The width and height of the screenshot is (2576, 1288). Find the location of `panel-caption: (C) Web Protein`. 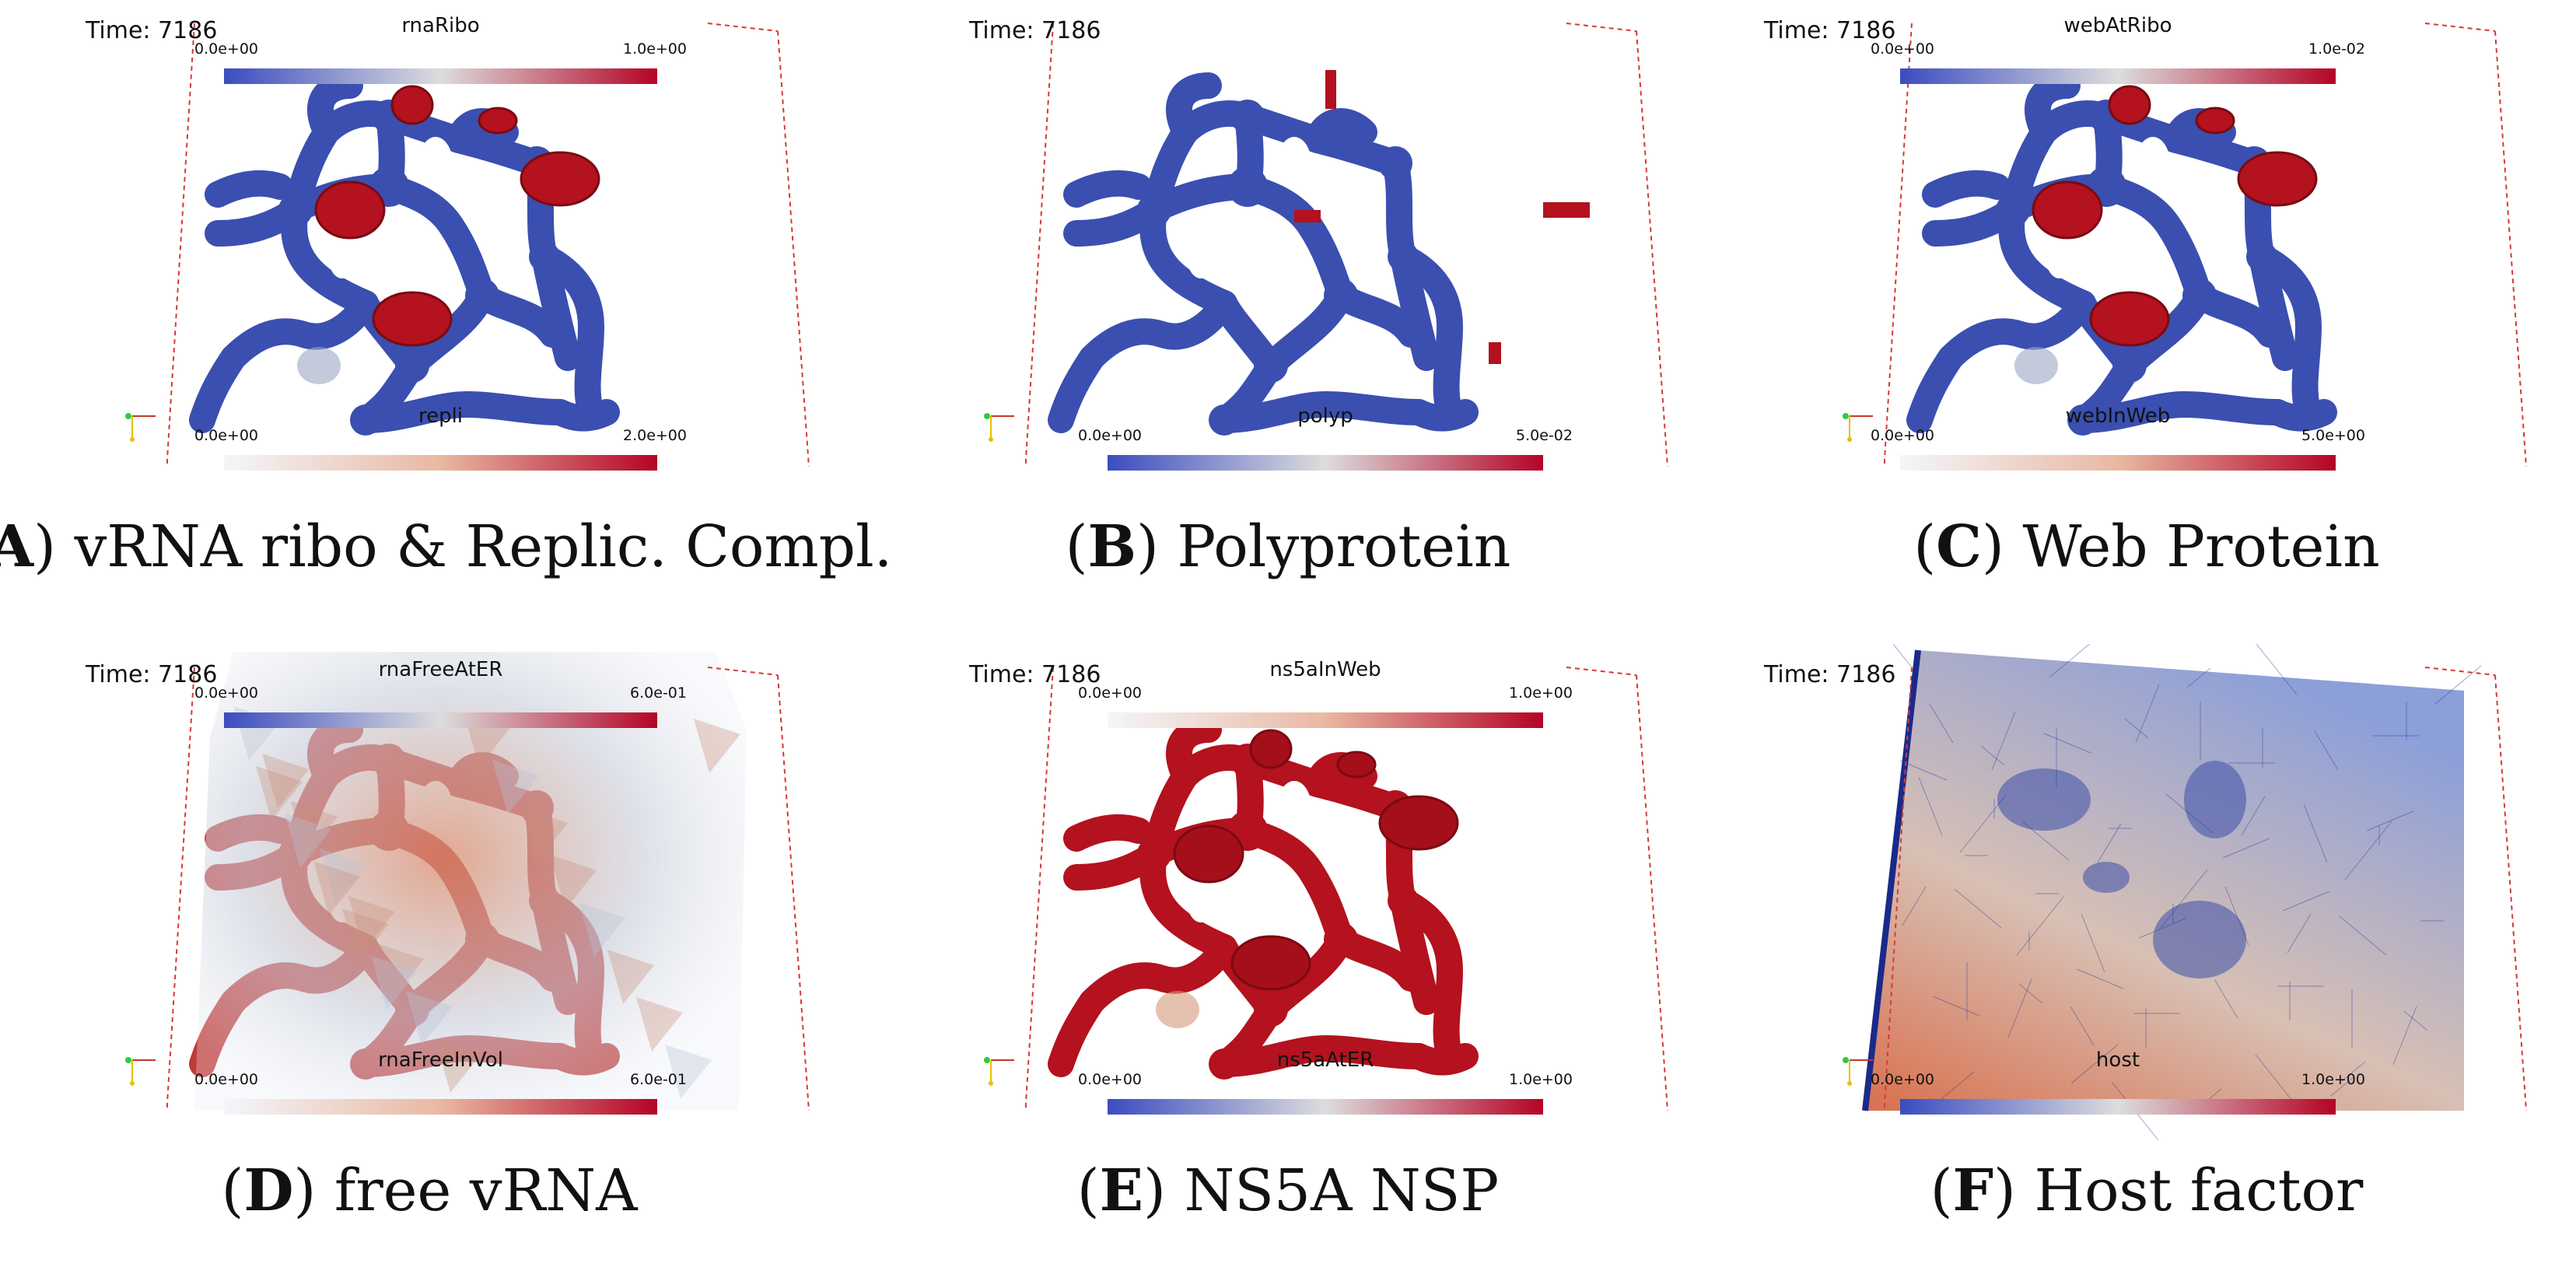

panel-caption: (C) Web Protein is located at coordinates (2147, 547).